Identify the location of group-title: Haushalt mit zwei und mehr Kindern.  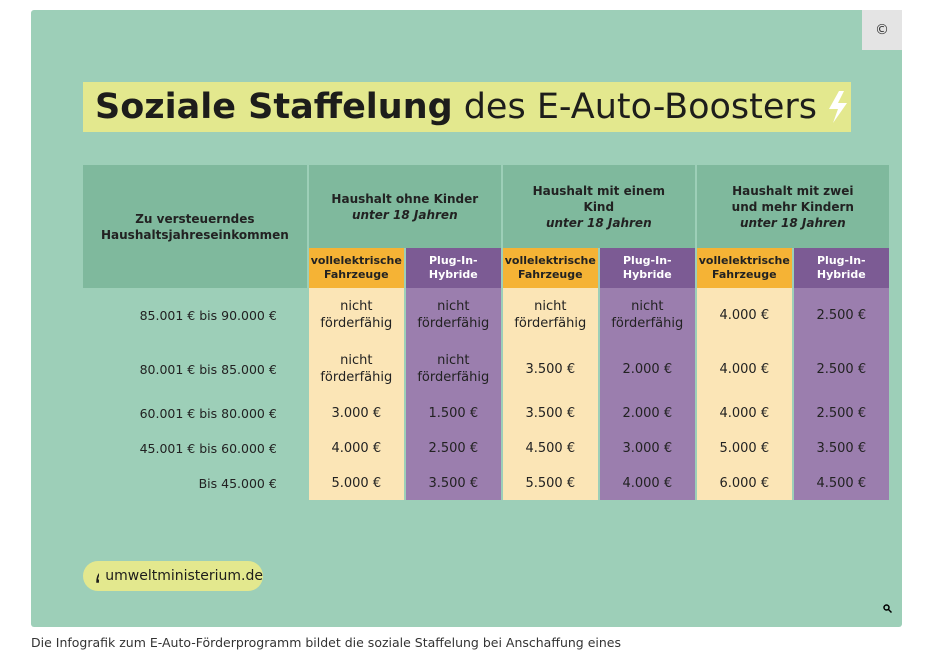
(792, 198).